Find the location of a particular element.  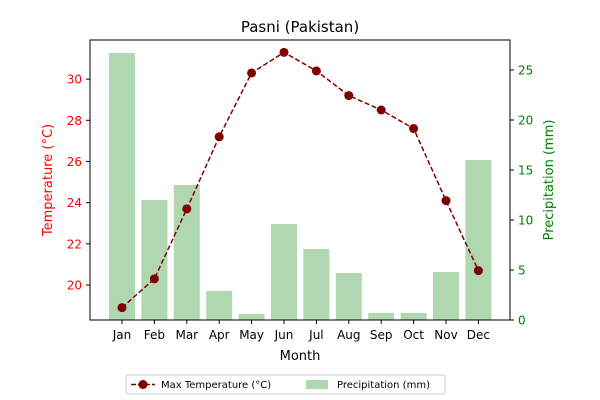

legend: Max Temperature (°C) Precipitation (mm) is located at coordinates (285, 384).